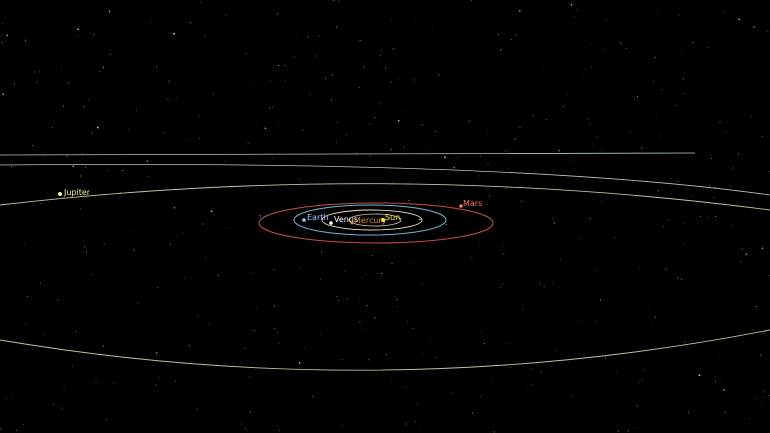 This screenshot has height=433, width=770. I want to click on planet-sun-dot, so click(383, 220).